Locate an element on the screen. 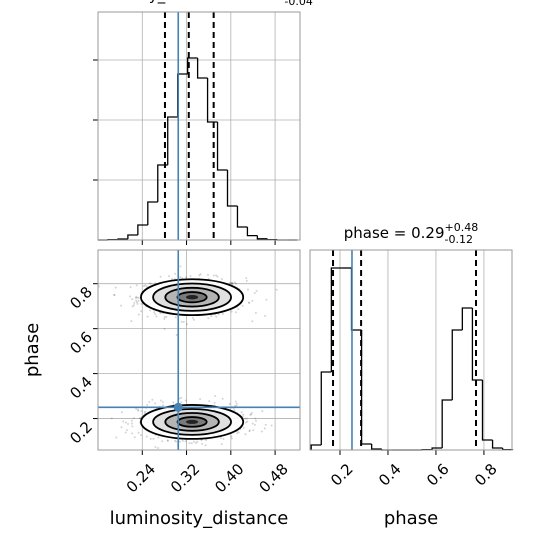  x-axis-label: phase is located at coordinates (411, 518).